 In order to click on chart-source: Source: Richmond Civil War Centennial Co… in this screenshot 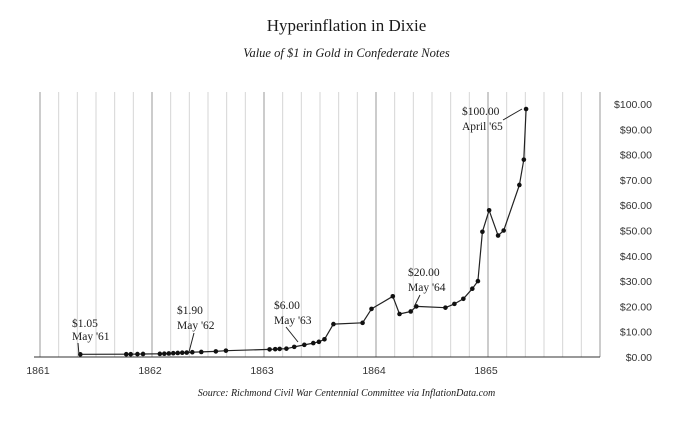, I will do `click(346, 393)`.